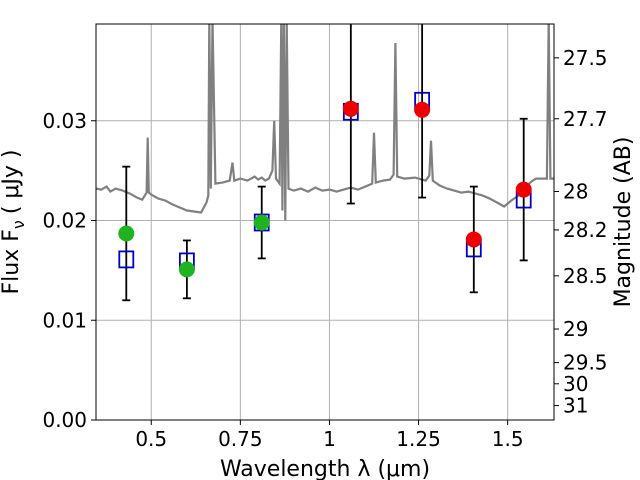 Image resolution: width=640 pixels, height=480 pixels. Describe the element at coordinates (508, 439) in the screenshot. I see `x-tick-label: 1.5` at that location.